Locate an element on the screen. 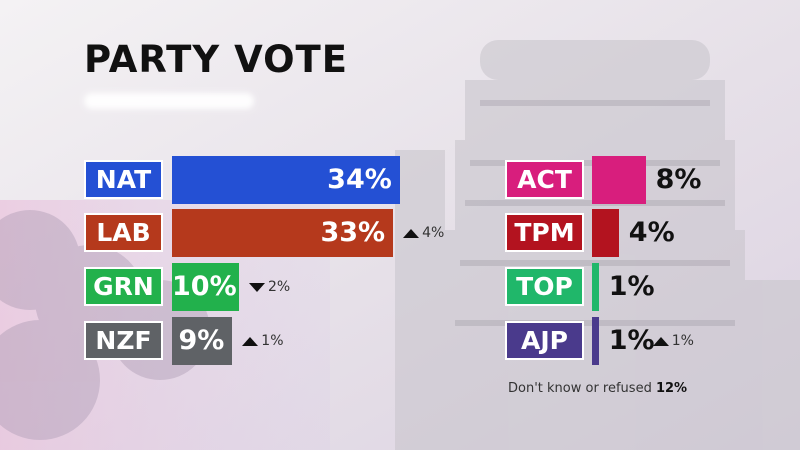 The width and height of the screenshot is (800, 450). lab-badge: LAB is located at coordinates (123, 232).